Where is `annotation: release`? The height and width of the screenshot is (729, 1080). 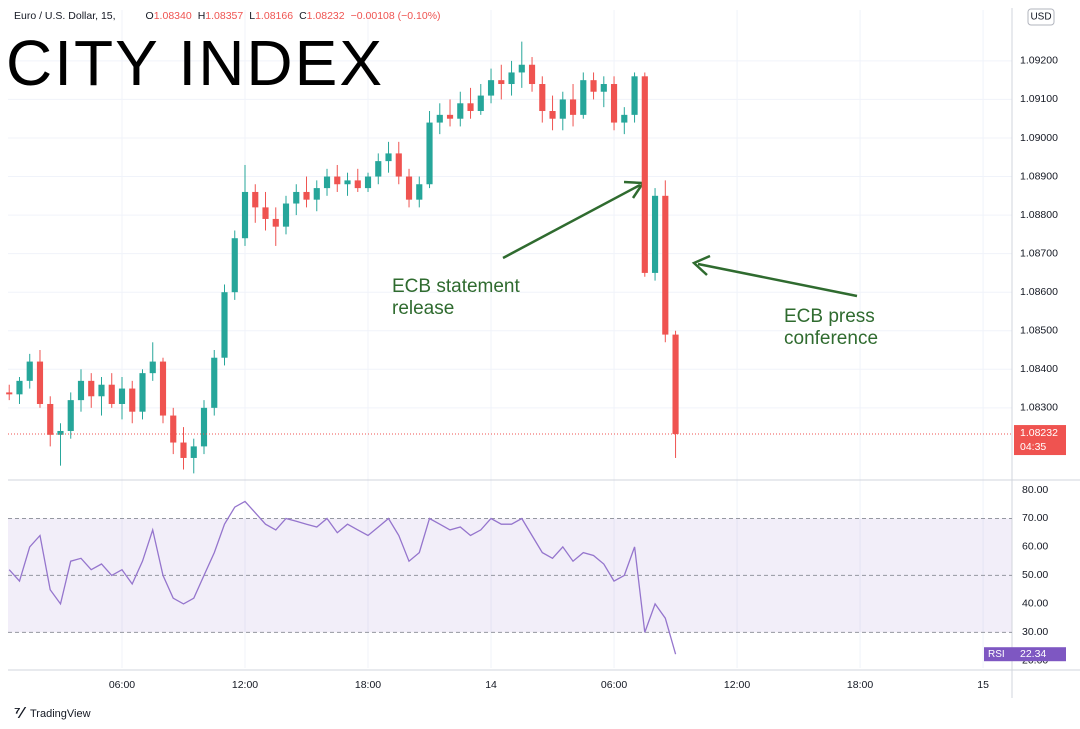
annotation: release is located at coordinates (423, 308).